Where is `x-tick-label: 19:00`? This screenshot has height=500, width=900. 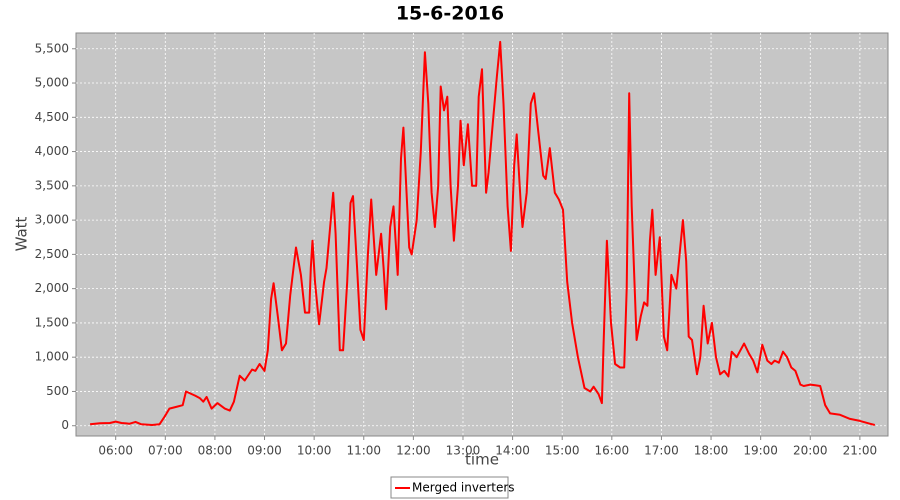
x-tick-label: 19:00 is located at coordinates (760, 451).